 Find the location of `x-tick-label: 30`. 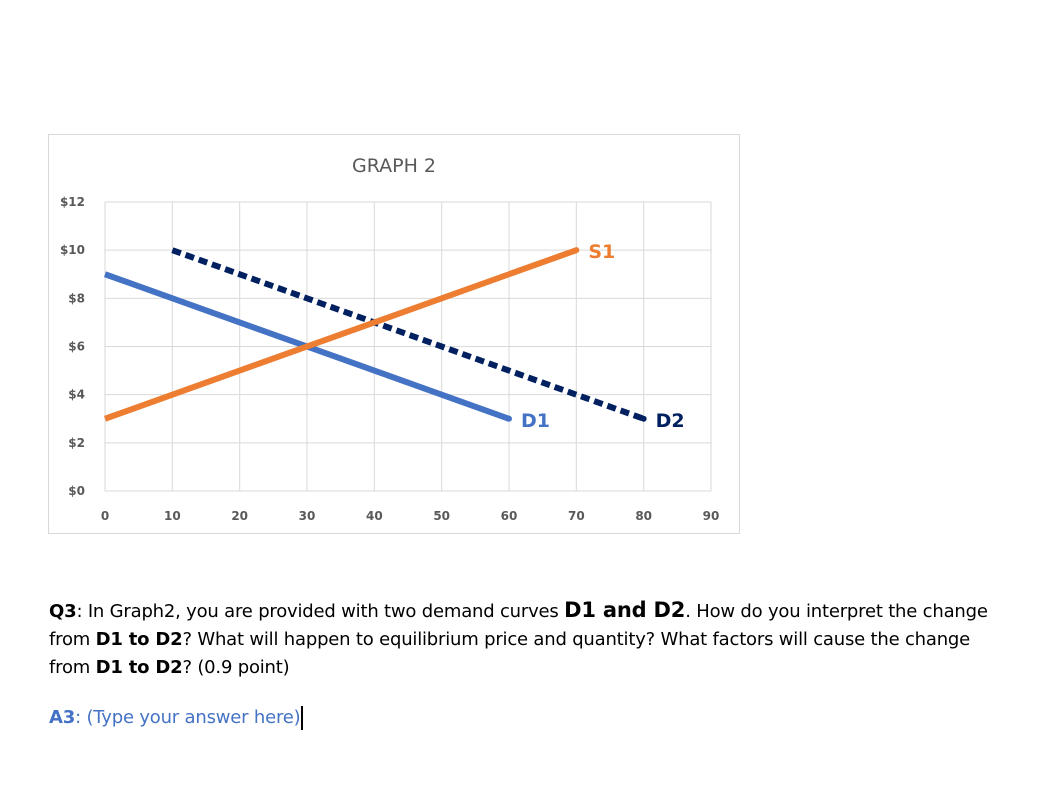

x-tick-label: 30 is located at coordinates (307, 516).